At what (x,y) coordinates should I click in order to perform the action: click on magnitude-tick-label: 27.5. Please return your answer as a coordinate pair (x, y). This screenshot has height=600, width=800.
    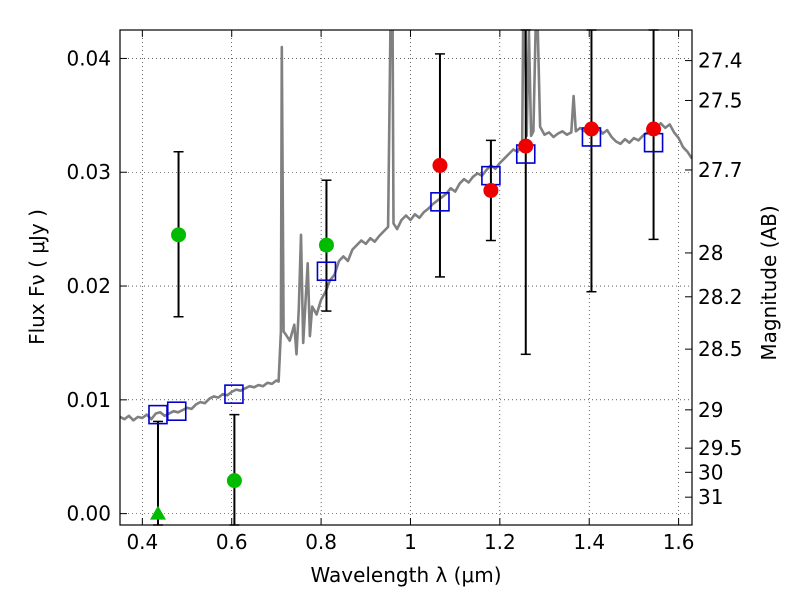
    Looking at the image, I should click on (720, 100).